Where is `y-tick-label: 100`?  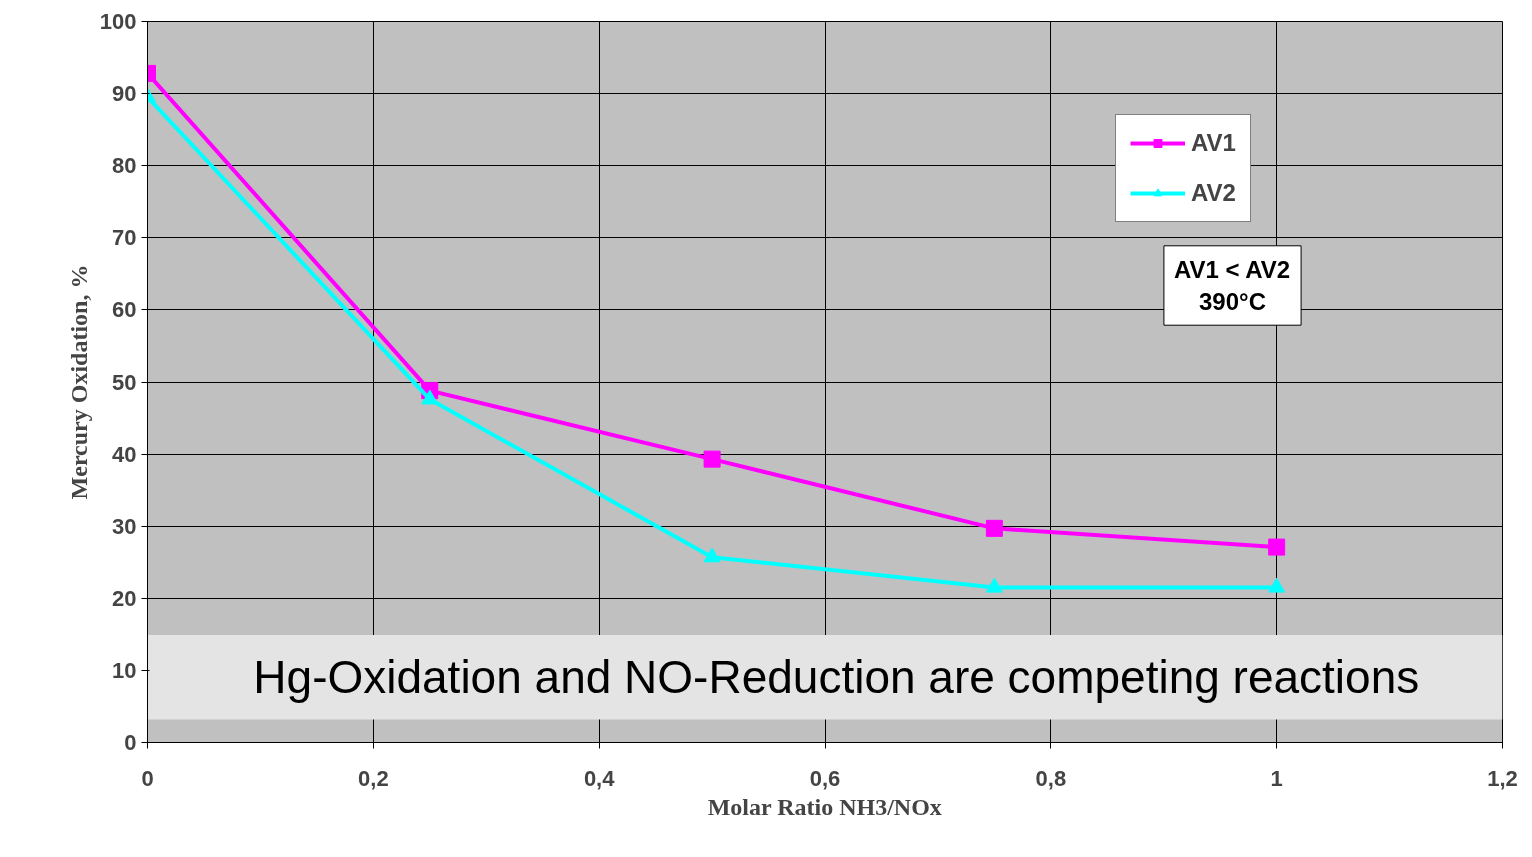
y-tick-label: 100 is located at coordinates (118, 21).